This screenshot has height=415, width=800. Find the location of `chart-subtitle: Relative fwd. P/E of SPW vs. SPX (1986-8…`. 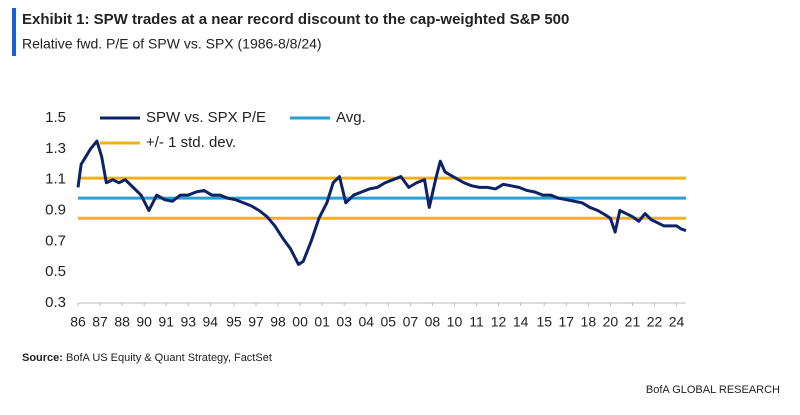

chart-subtitle: Relative fwd. P/E of SPW vs. SPX (1986-8… is located at coordinates (172, 44).